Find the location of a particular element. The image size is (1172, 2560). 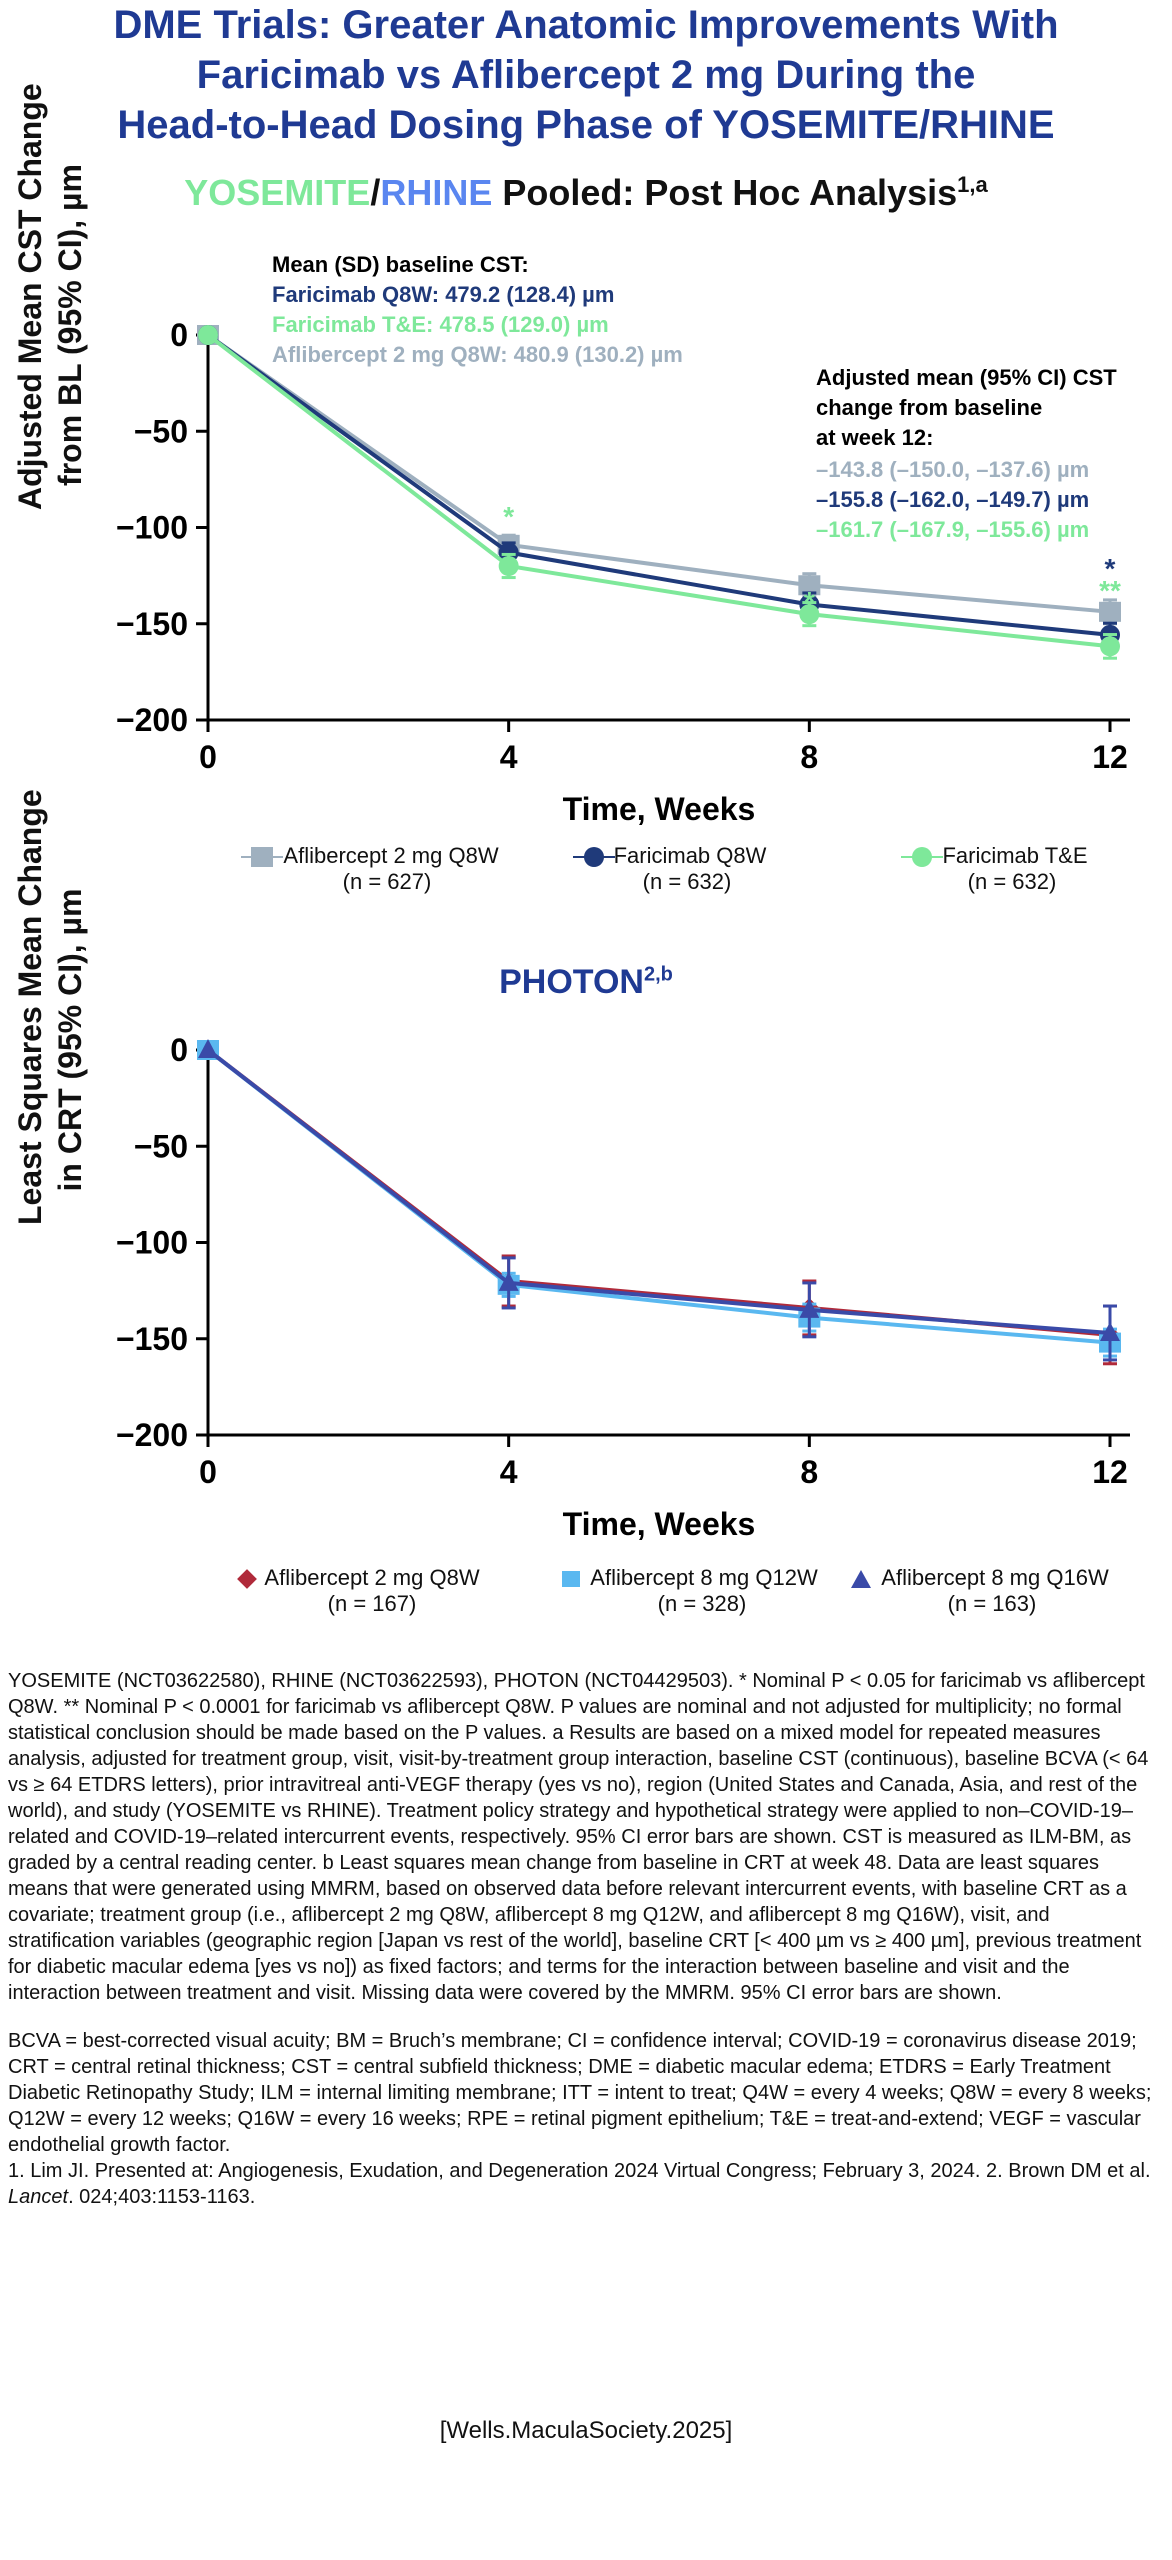

subtitle-rest: Pooled: Post Hoc Analysis is located at coordinates (725, 192).